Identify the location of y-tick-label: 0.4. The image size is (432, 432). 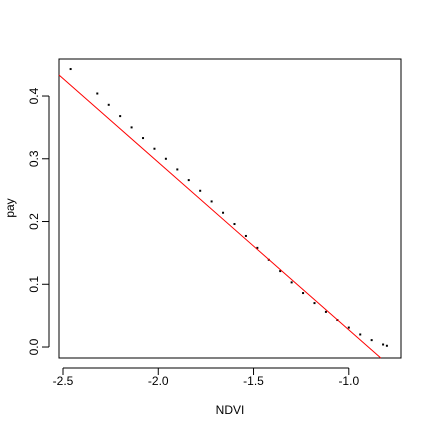
(34, 95).